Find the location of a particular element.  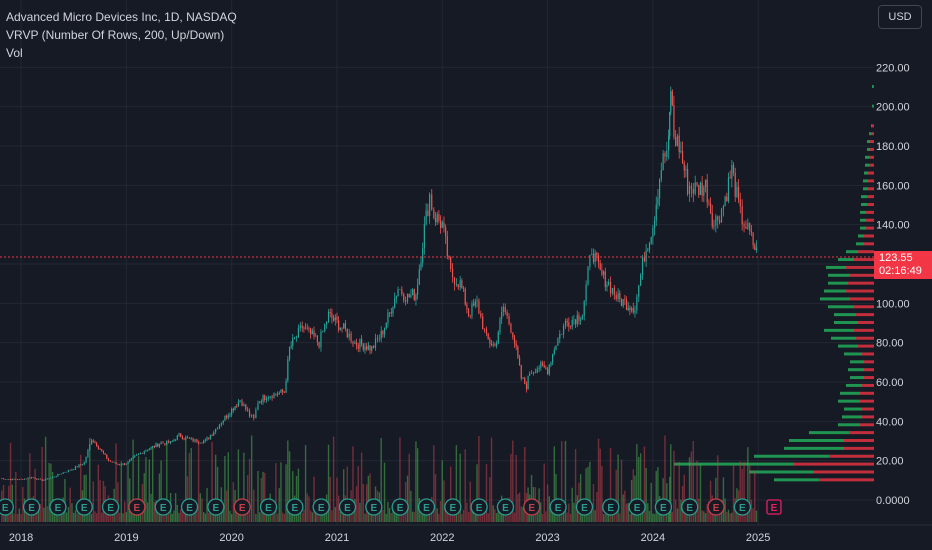

time-tick-label: 2025 is located at coordinates (758, 538).